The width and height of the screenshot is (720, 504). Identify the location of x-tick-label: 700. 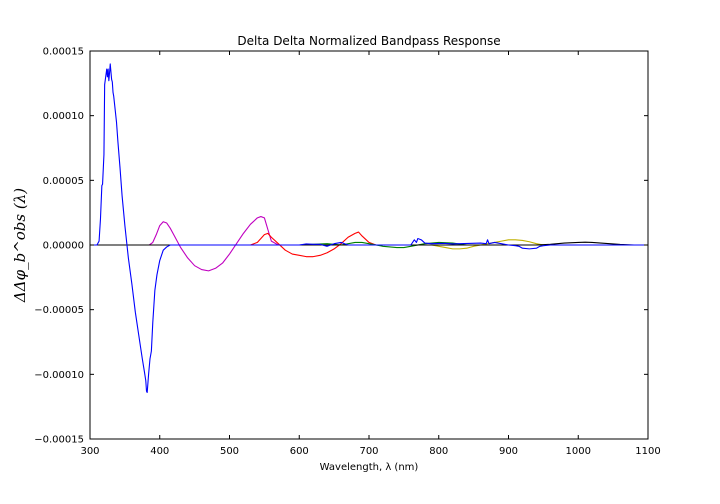
(368, 451).